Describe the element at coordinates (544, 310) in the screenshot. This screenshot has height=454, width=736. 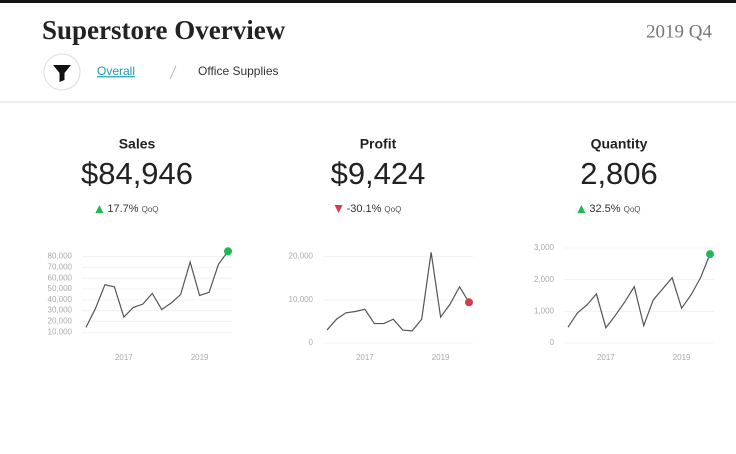
I see `y-tick-label: 1,000` at that location.